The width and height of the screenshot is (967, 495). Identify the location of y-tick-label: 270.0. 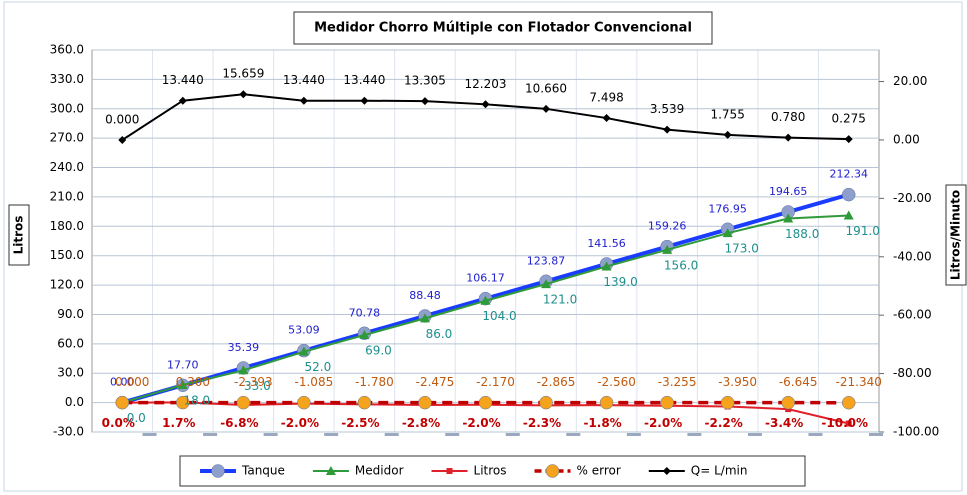
(67, 138).